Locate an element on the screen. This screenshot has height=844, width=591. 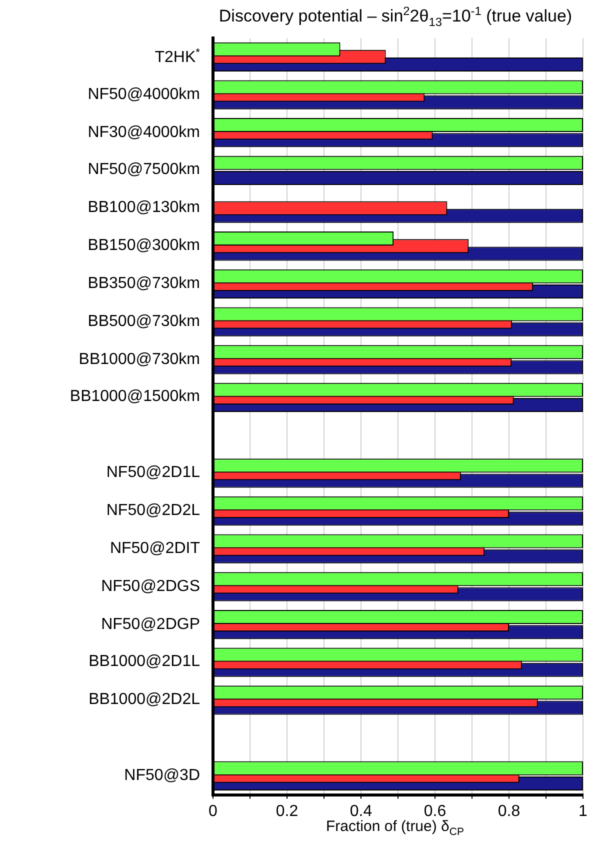
y-tick-label: NF30@4000km is located at coordinates (144, 133).